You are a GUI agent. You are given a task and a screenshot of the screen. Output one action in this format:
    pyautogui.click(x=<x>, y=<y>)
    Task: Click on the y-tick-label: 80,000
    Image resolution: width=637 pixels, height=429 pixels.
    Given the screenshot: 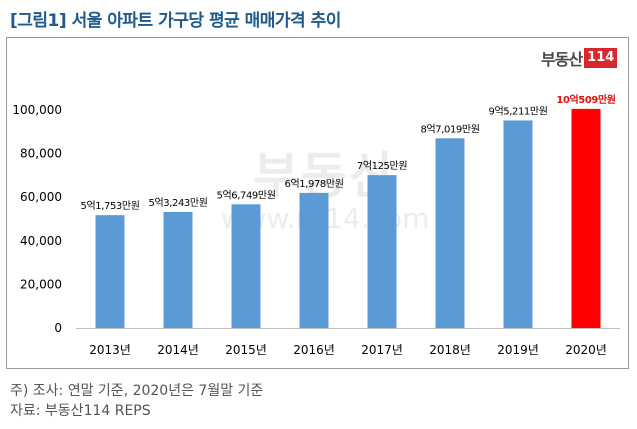 What is the action you would take?
    pyautogui.click(x=41, y=154)
    